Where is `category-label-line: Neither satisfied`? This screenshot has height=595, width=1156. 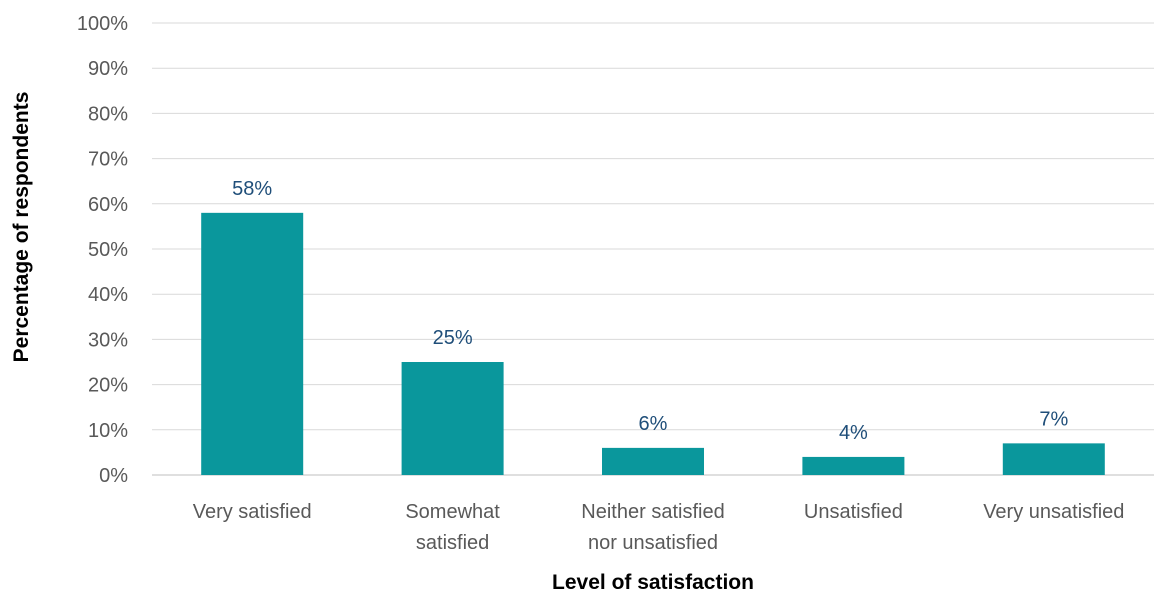
category-label-line: Neither satisfied is located at coordinates (652, 512).